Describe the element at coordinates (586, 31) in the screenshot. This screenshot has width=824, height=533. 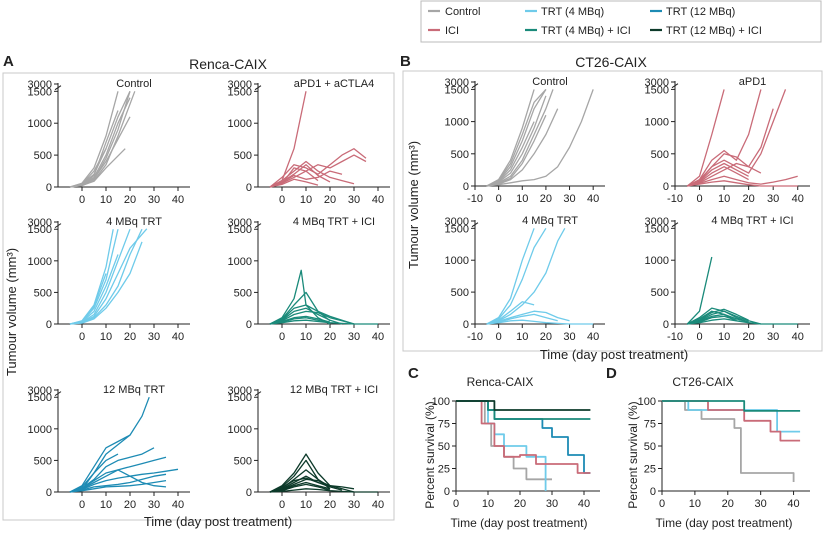
I see `legend-label-trt4-ici: TRT (4 MBq) + ICI` at that location.